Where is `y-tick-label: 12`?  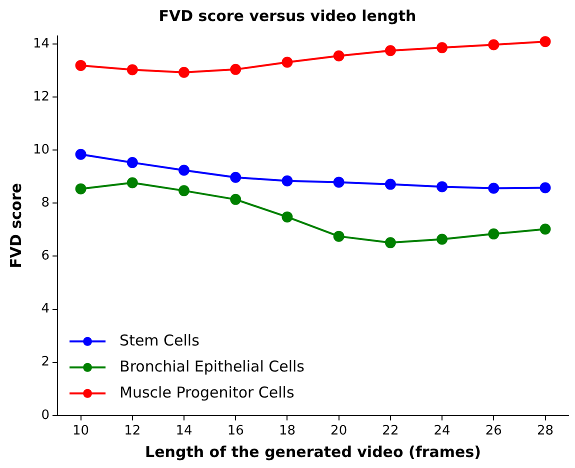
y-tick-label: 12 is located at coordinates (41, 96).